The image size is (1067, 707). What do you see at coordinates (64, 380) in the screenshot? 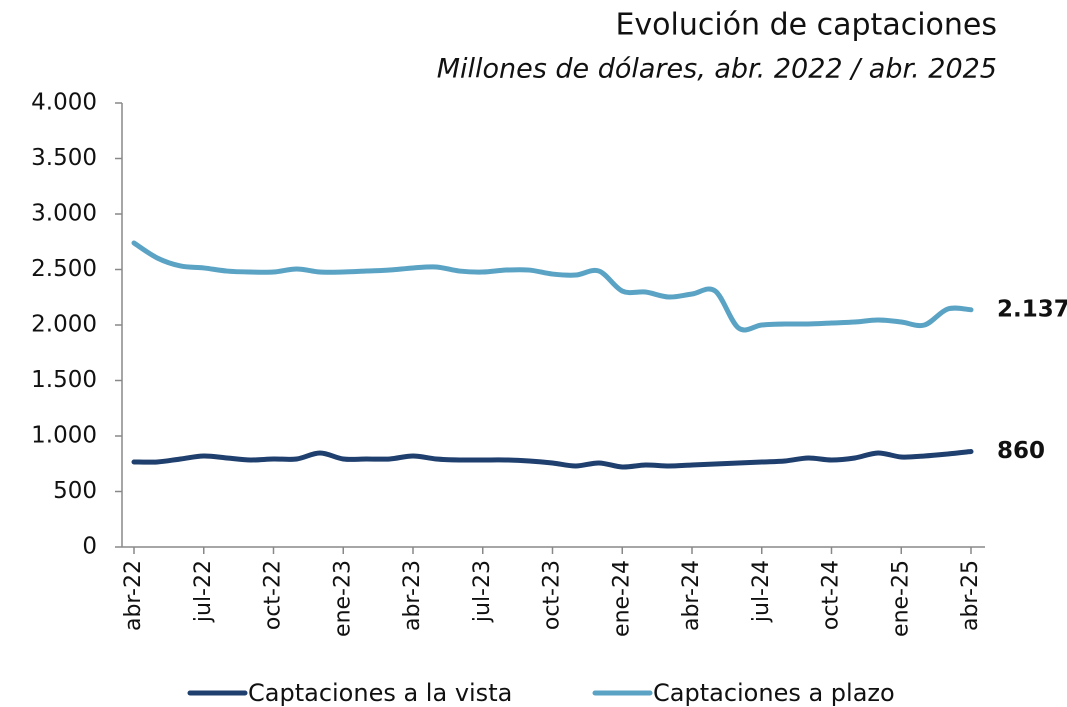
I see `y-tick-label: 1.500` at bounding box center [64, 380].